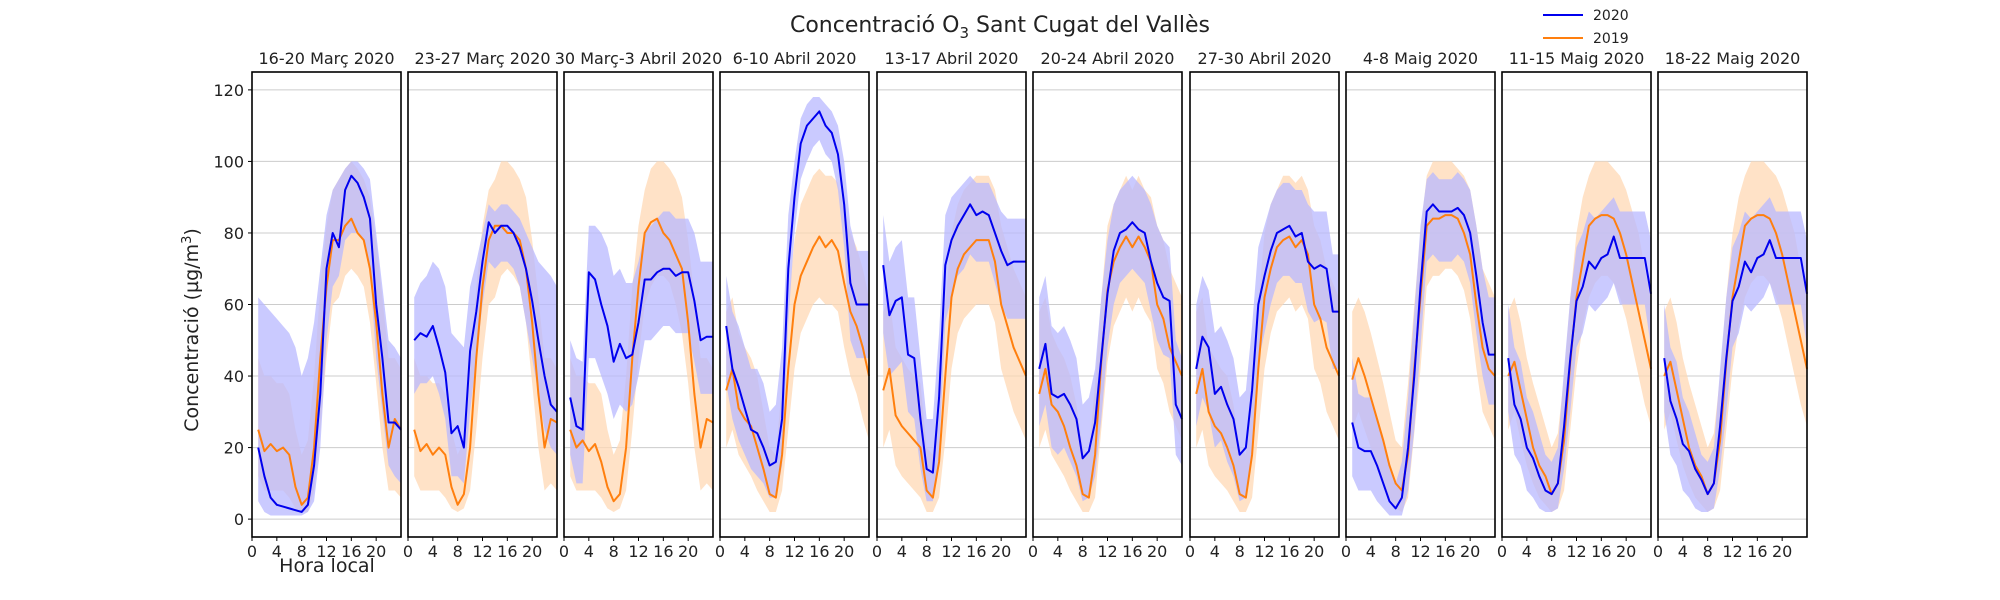  I want to click on chart-title-prefix: Concentració O, so click(874, 25).